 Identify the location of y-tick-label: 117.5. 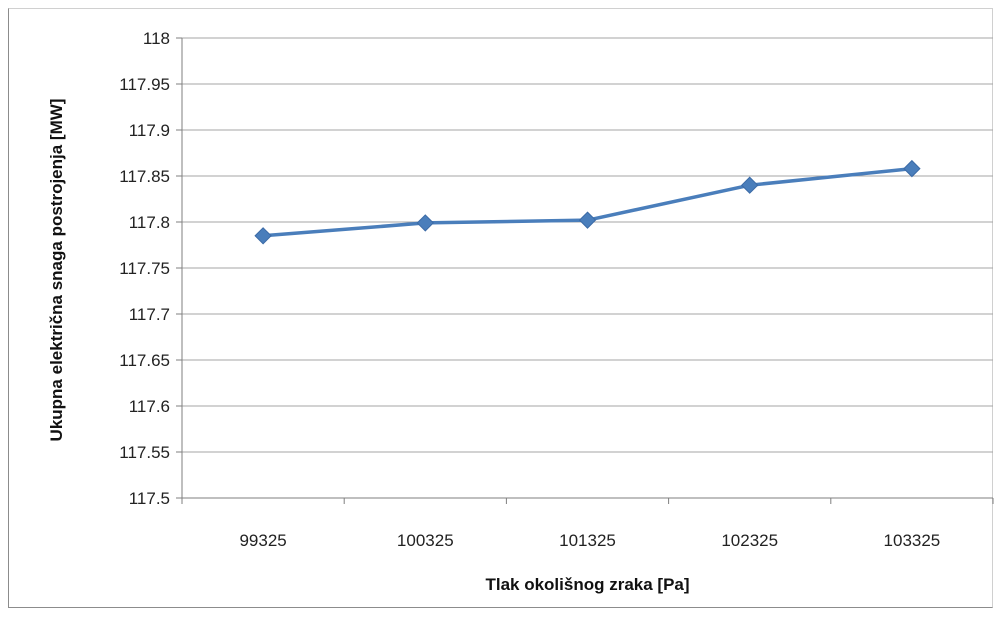
(149, 498).